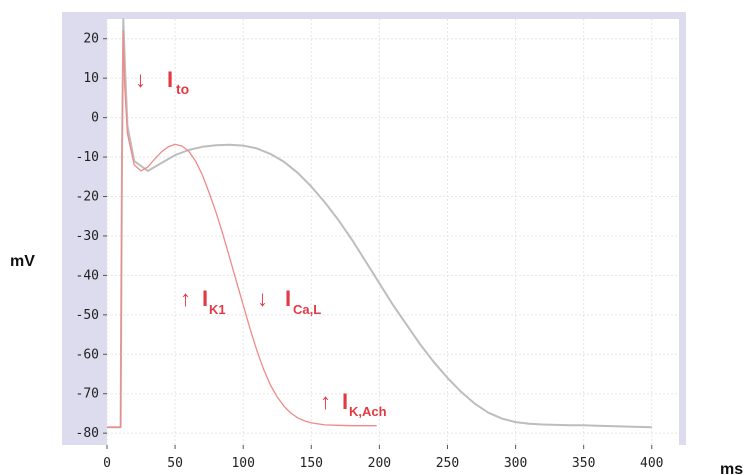 Image resolution: width=754 pixels, height=475 pixels. What do you see at coordinates (162, 82) in the screenshot?
I see `annotation-i-to: ↓ I to` at bounding box center [162, 82].